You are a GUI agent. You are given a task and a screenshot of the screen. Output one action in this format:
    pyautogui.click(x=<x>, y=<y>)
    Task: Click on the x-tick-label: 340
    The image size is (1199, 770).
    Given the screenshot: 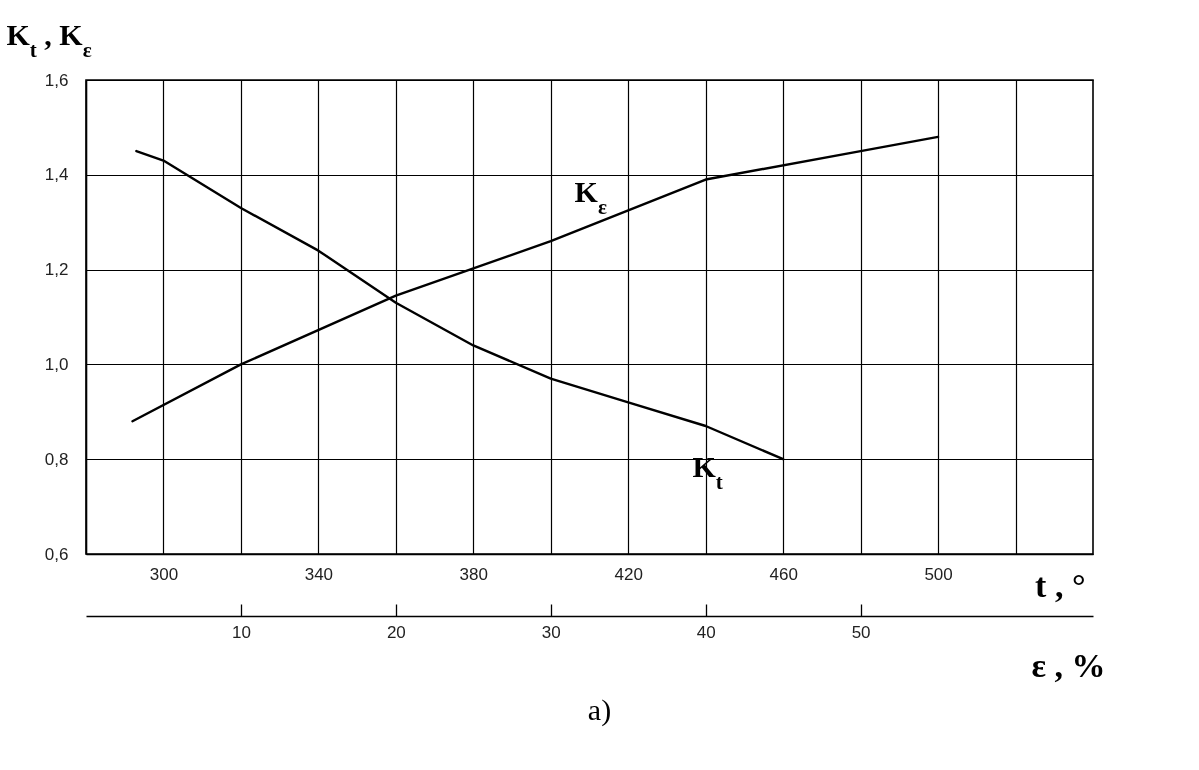 What is the action you would take?
    pyautogui.click(x=319, y=574)
    